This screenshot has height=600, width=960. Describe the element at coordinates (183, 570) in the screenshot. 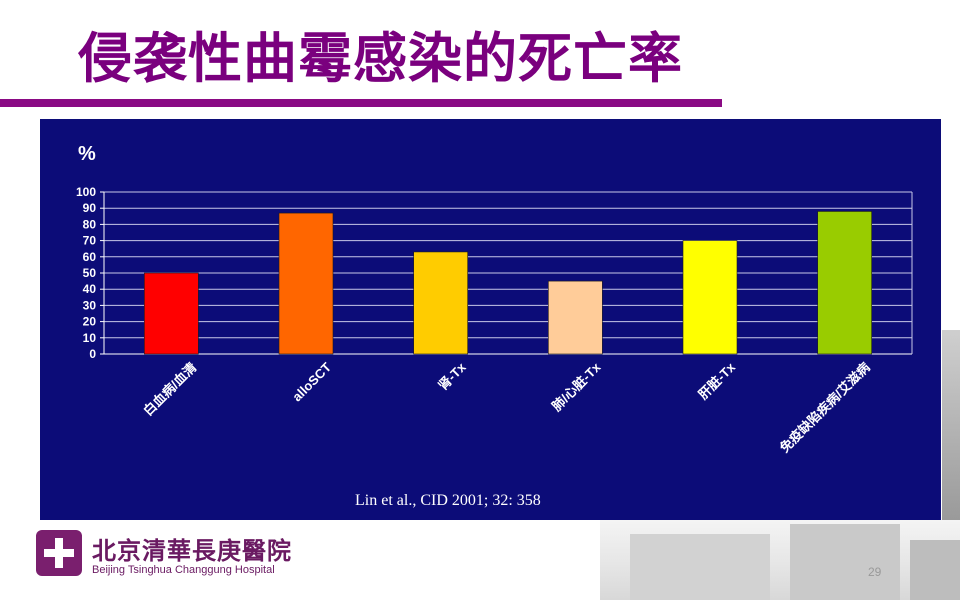

I see `hospital-name-en: Beijing Tsinghua Changgung Hospital` at that location.